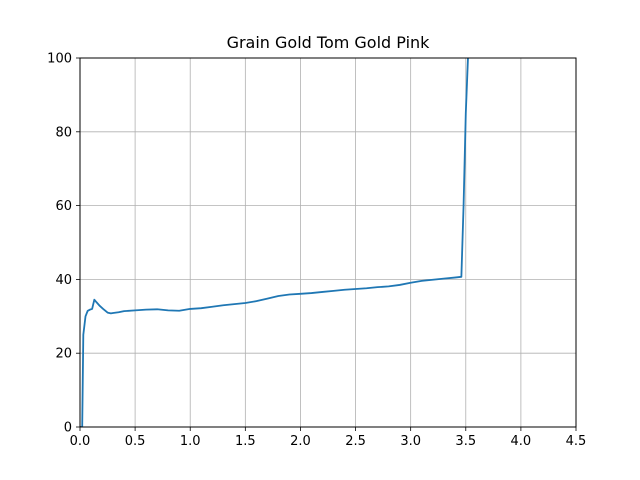 This screenshot has width=640, height=480. What do you see at coordinates (328, 438) in the screenshot?
I see `x-axis-ticks: 0.0 0.5 1.0 1.5 2.0 2.5 3.0 3.5 4.0 4.5` at bounding box center [328, 438].